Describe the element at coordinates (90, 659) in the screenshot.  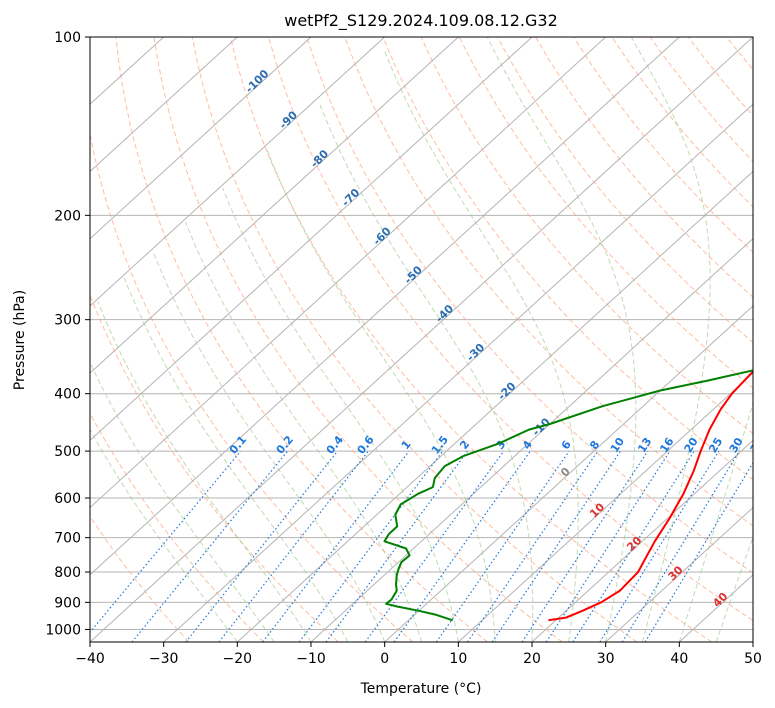
I see `x-tick-label: −40` at that location.